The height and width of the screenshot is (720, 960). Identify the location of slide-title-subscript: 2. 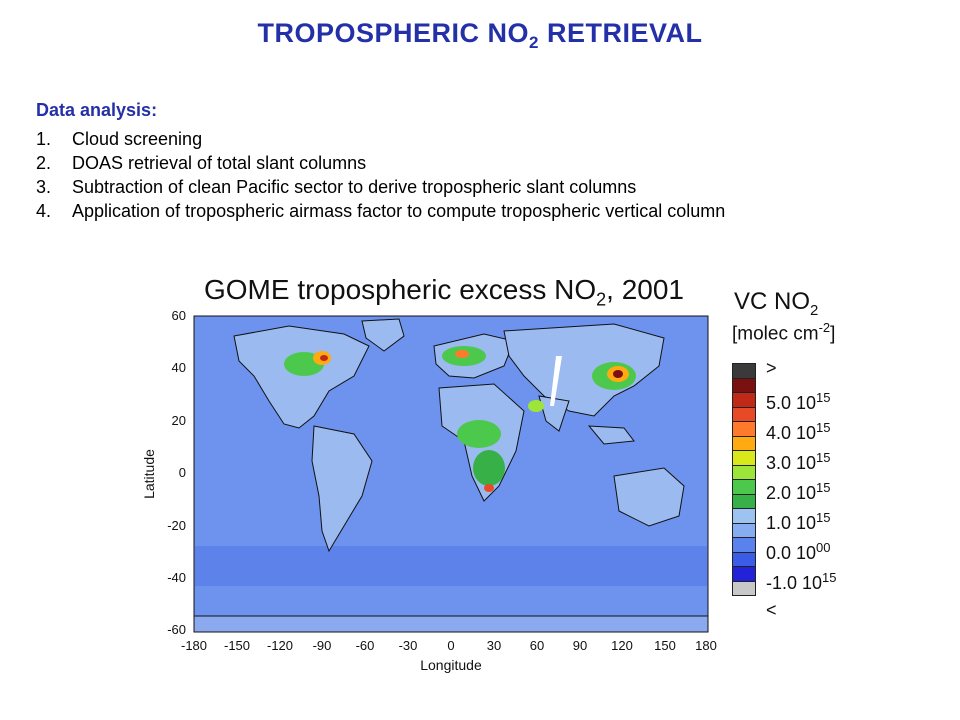
(534, 42).